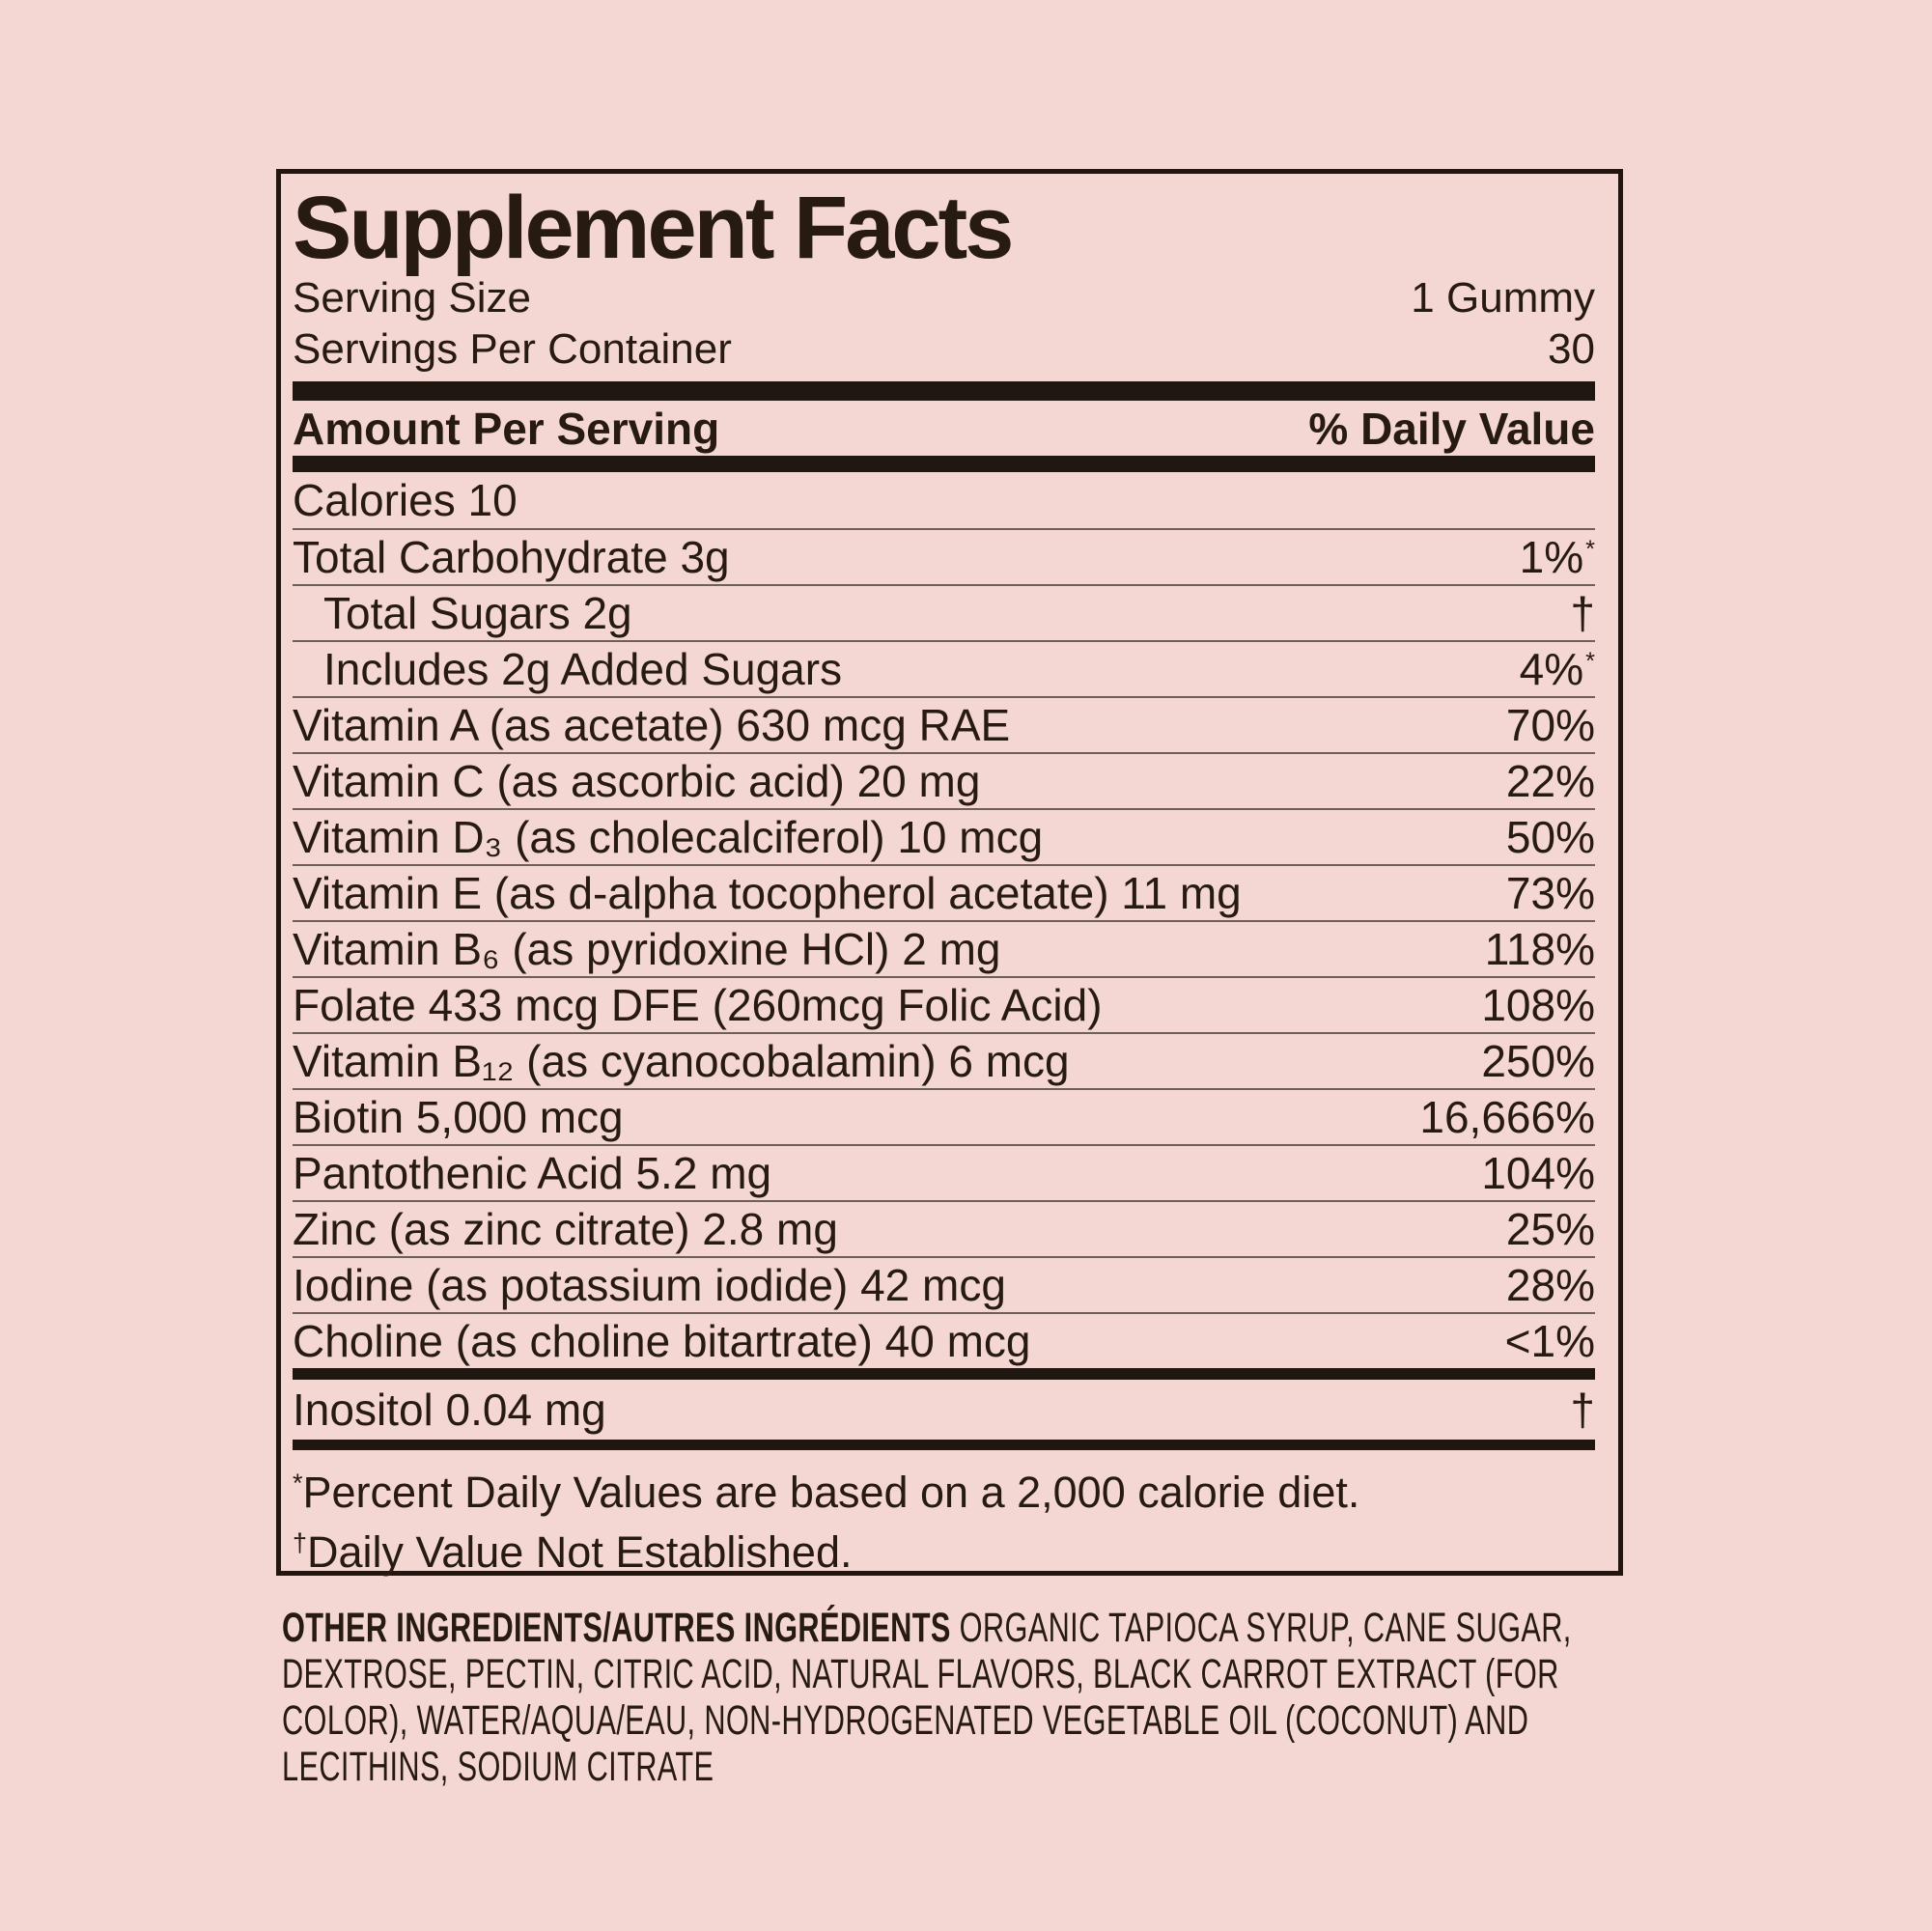 This screenshot has height=1931, width=1932. I want to click on nutrient-daily-value: 104%, so click(1538, 1173).